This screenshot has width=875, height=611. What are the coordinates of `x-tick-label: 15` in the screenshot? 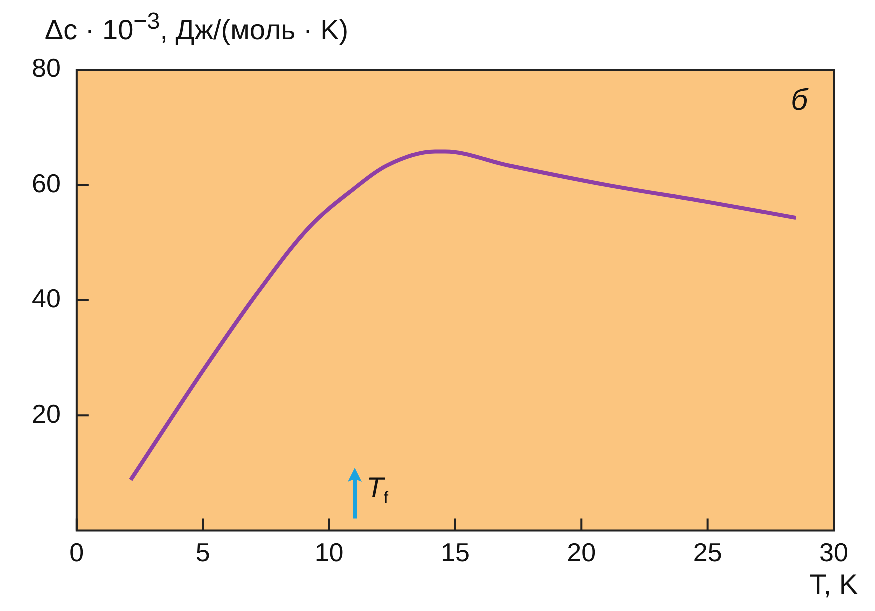 It's located at (455, 553).